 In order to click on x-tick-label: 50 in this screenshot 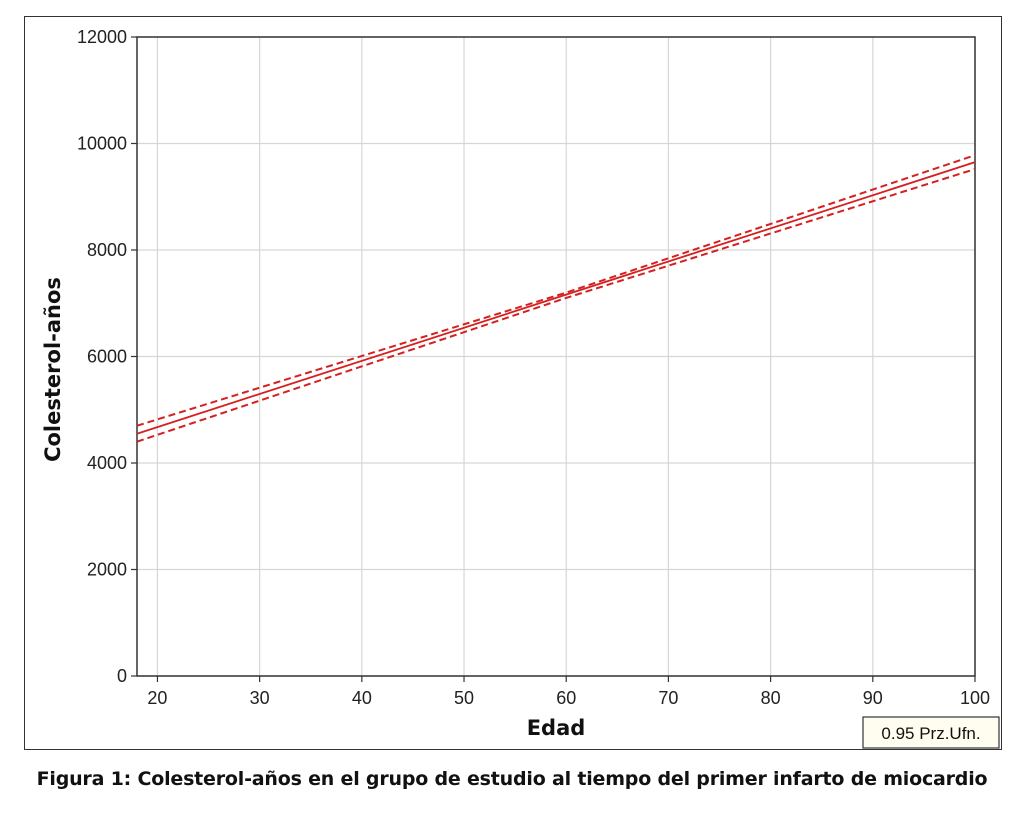, I will do `click(464, 698)`.